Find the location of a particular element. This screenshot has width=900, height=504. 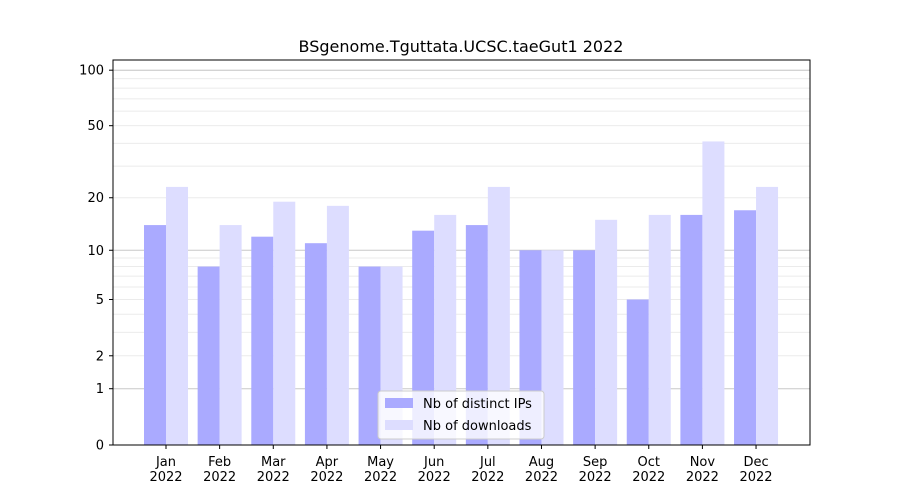

x-tick-label: Mar 2022 is located at coordinates (273, 470).